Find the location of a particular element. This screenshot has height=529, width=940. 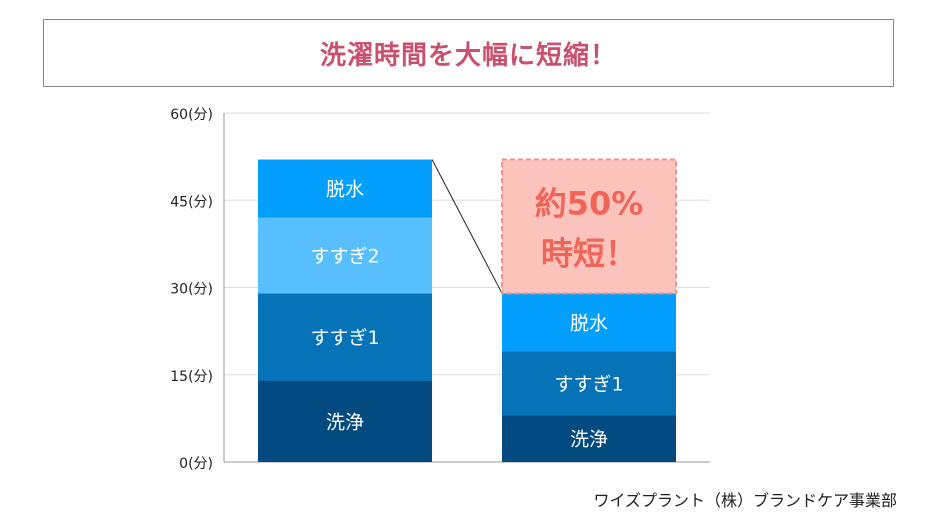

y-tick-label: 15(分) is located at coordinates (191, 377).